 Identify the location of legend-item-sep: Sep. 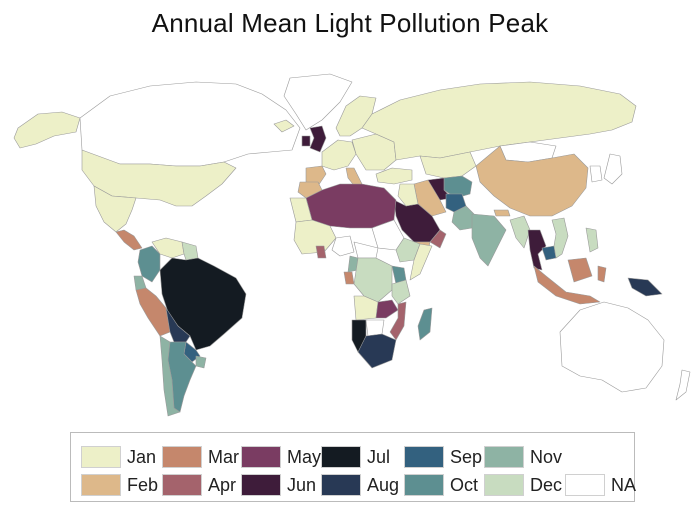
(443, 457).